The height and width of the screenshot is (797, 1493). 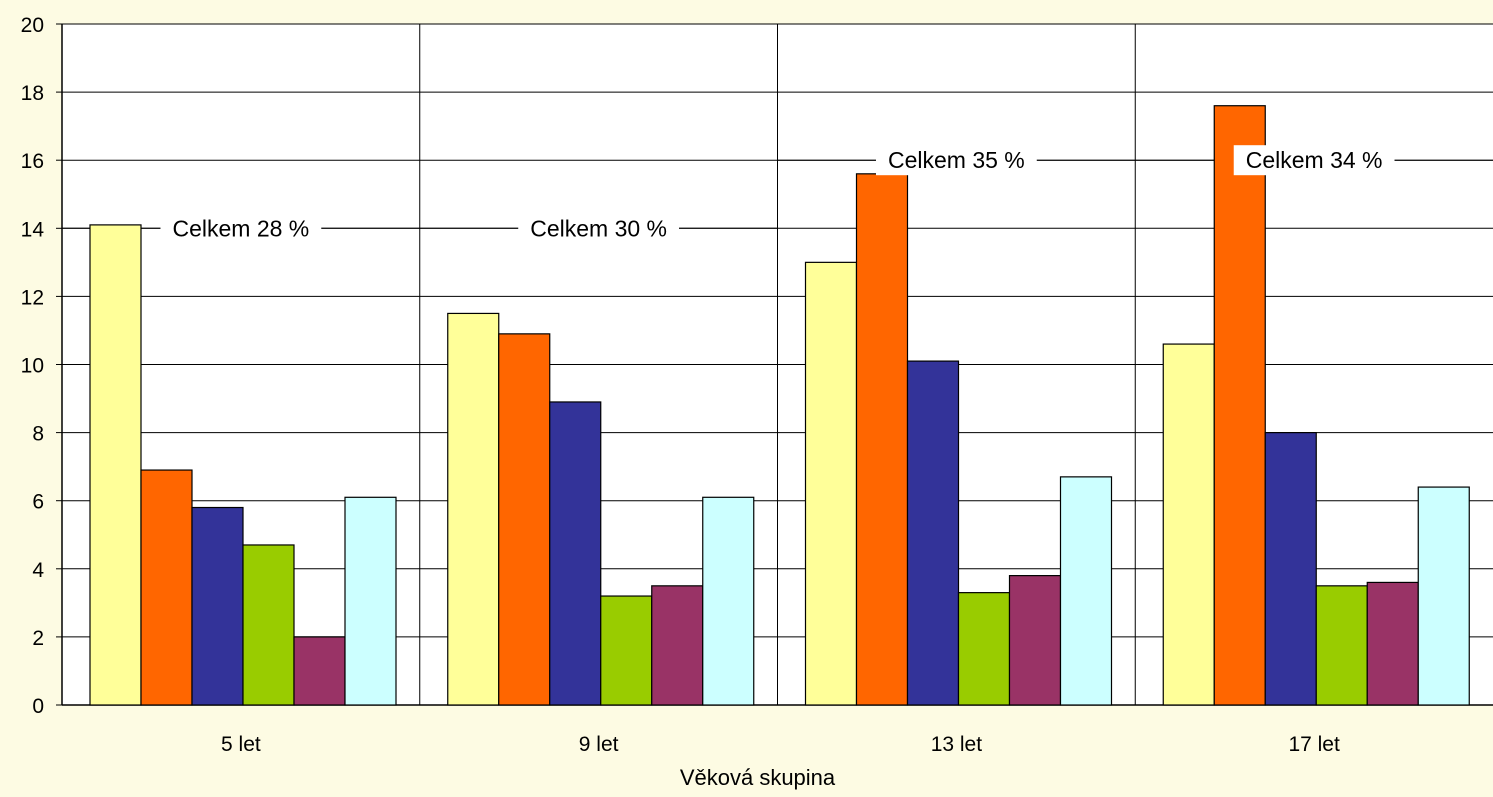 I want to click on x-tick-label: 5 let, so click(x=241, y=744).